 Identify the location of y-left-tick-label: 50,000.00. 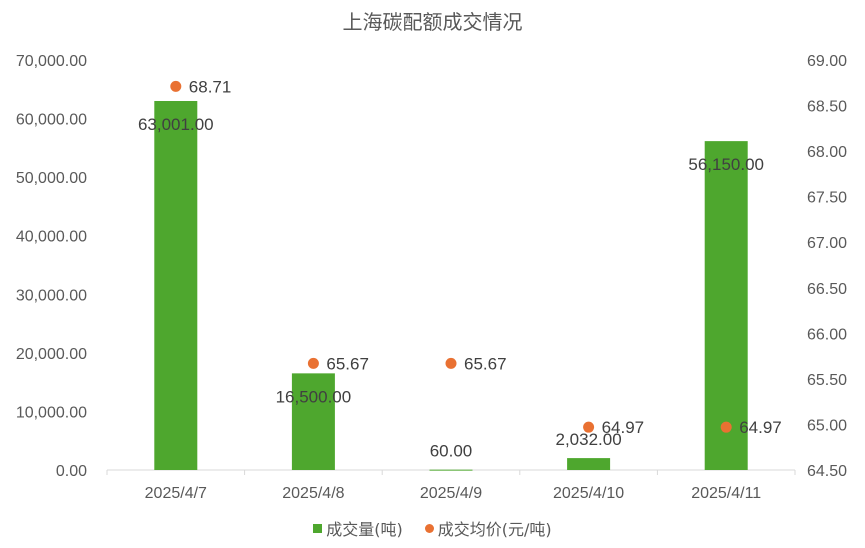
(51, 178).